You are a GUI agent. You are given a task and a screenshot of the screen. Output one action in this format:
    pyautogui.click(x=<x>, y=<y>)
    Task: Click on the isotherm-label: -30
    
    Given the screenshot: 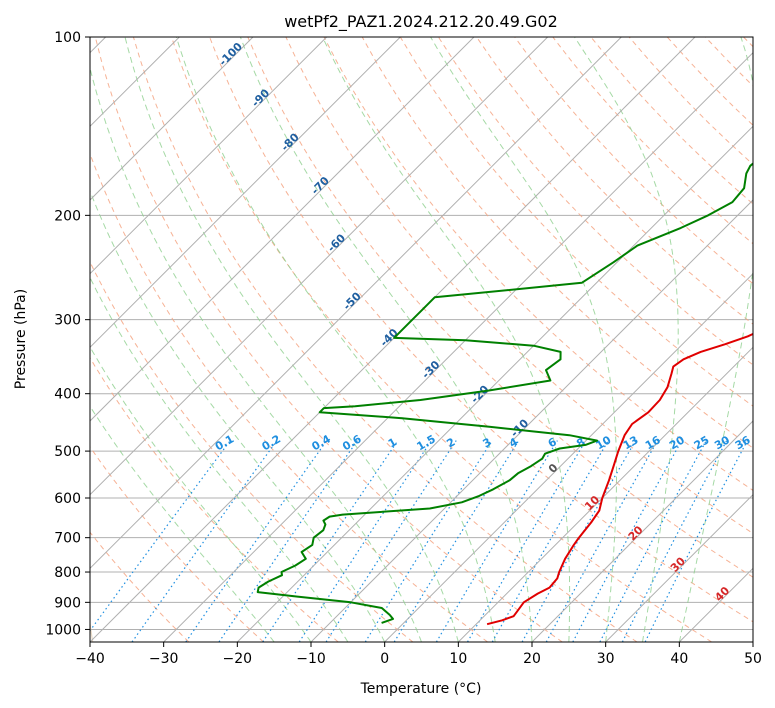 What is the action you would take?
    pyautogui.click(x=430, y=369)
    